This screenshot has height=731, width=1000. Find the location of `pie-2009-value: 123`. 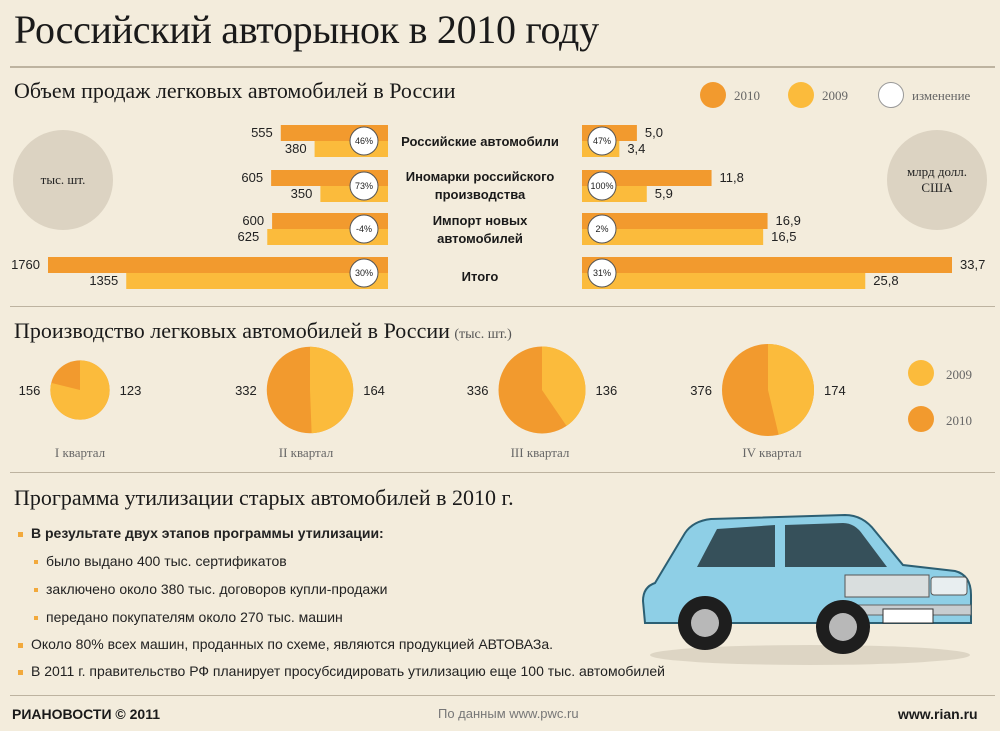

pie-2009-value: 123 is located at coordinates (131, 390).